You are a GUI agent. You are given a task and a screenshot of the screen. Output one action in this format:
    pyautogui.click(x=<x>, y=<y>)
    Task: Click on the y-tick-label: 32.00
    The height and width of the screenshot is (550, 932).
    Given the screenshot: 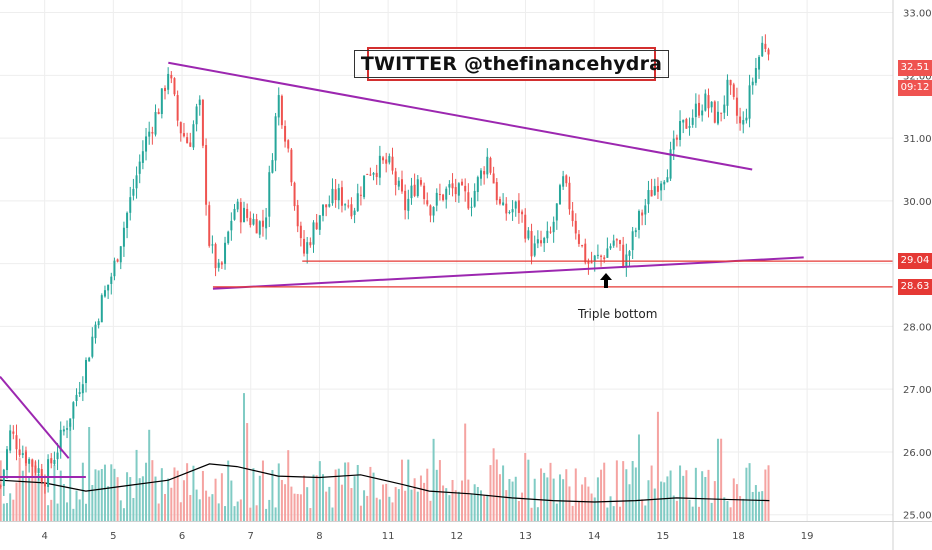 What is the action you would take?
    pyautogui.click(x=917, y=76)
    